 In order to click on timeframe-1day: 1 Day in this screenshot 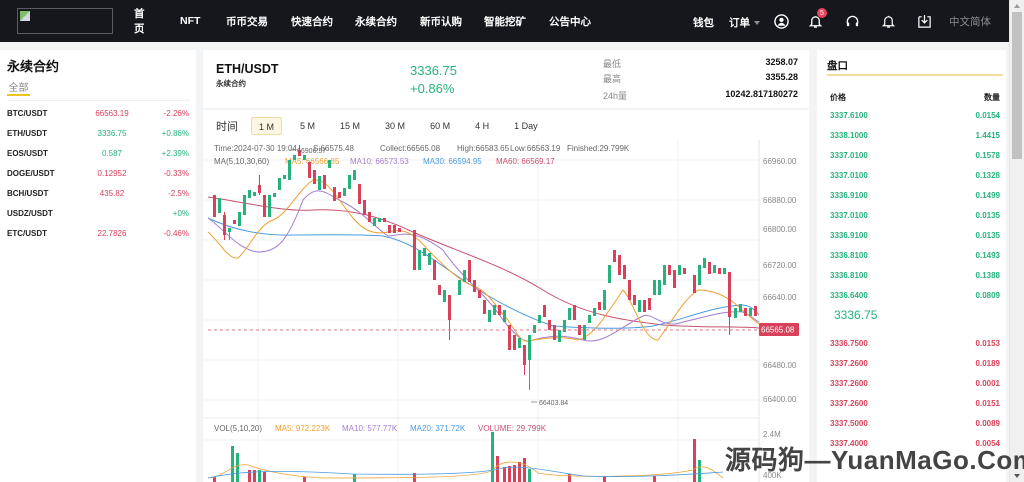, I will do `click(526, 126)`.